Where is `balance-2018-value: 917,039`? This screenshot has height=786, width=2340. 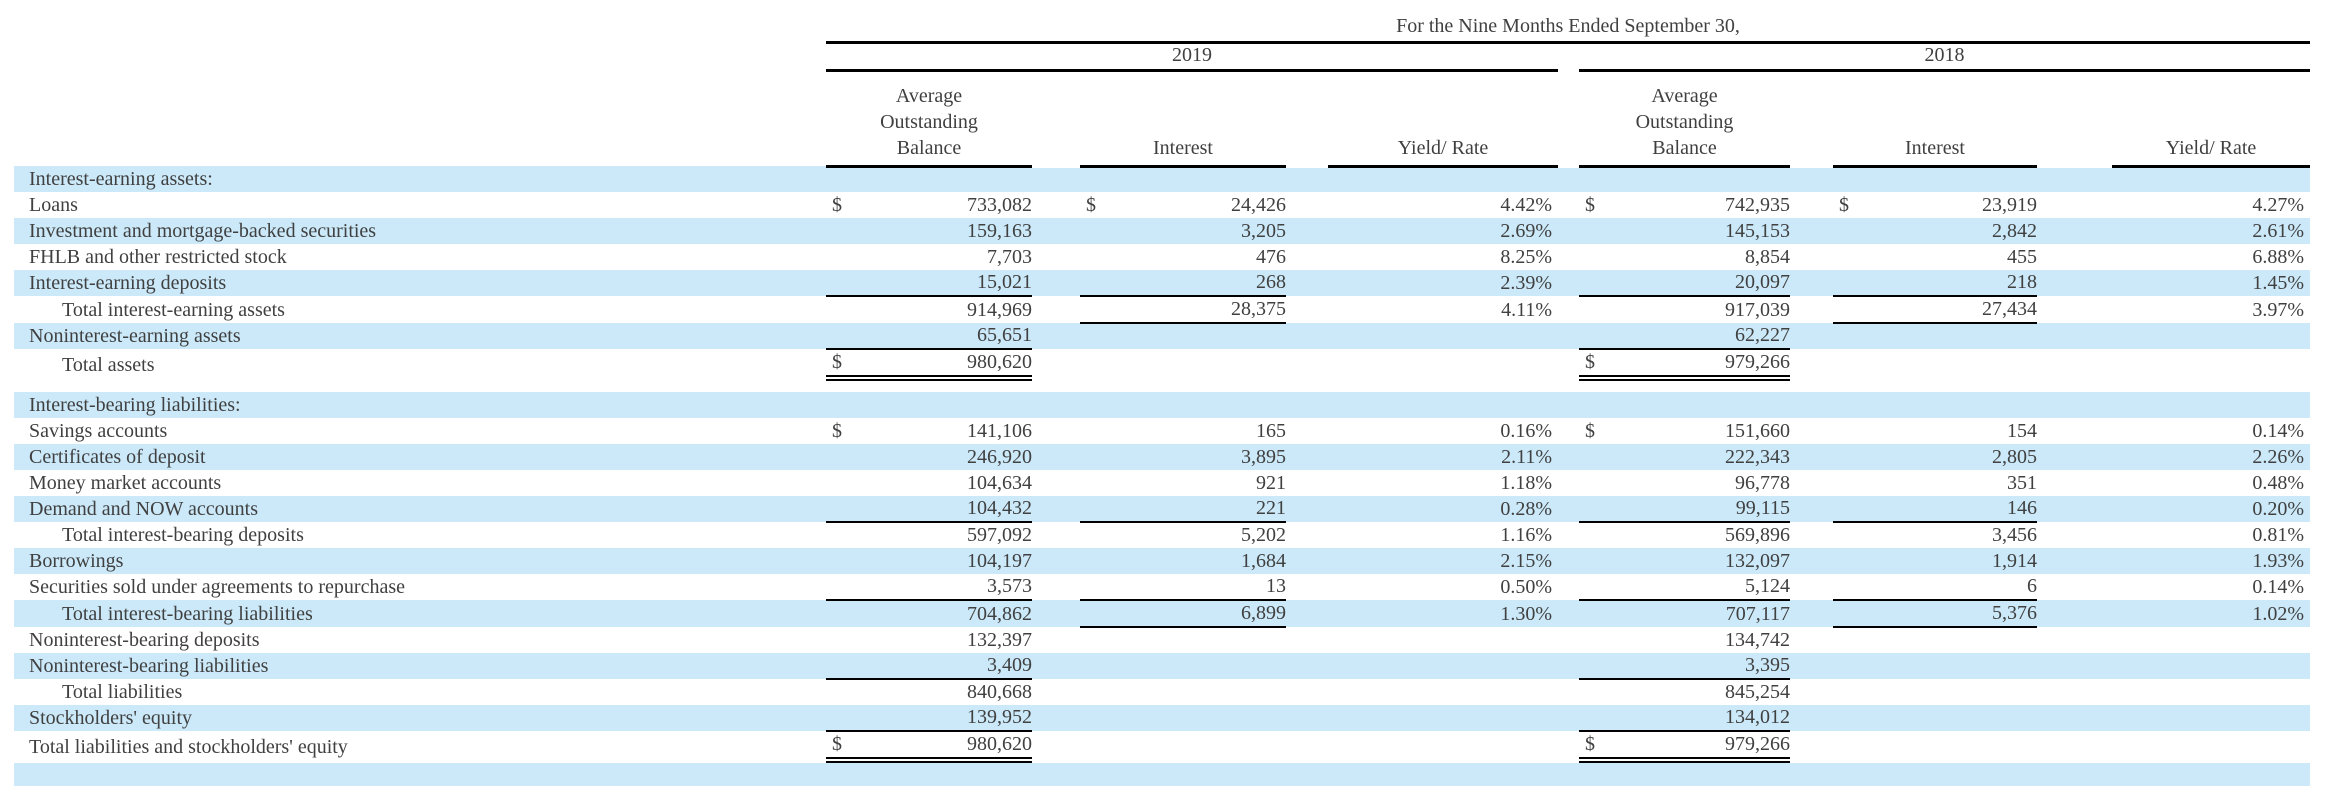
balance-2018-value: 917,039 is located at coordinates (1757, 310).